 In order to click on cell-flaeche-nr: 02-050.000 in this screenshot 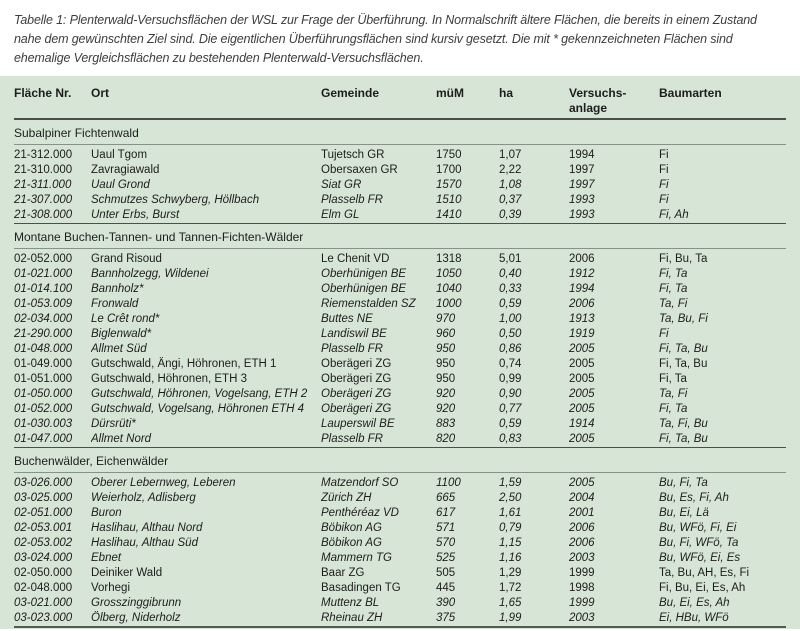, I will do `click(43, 573)`.